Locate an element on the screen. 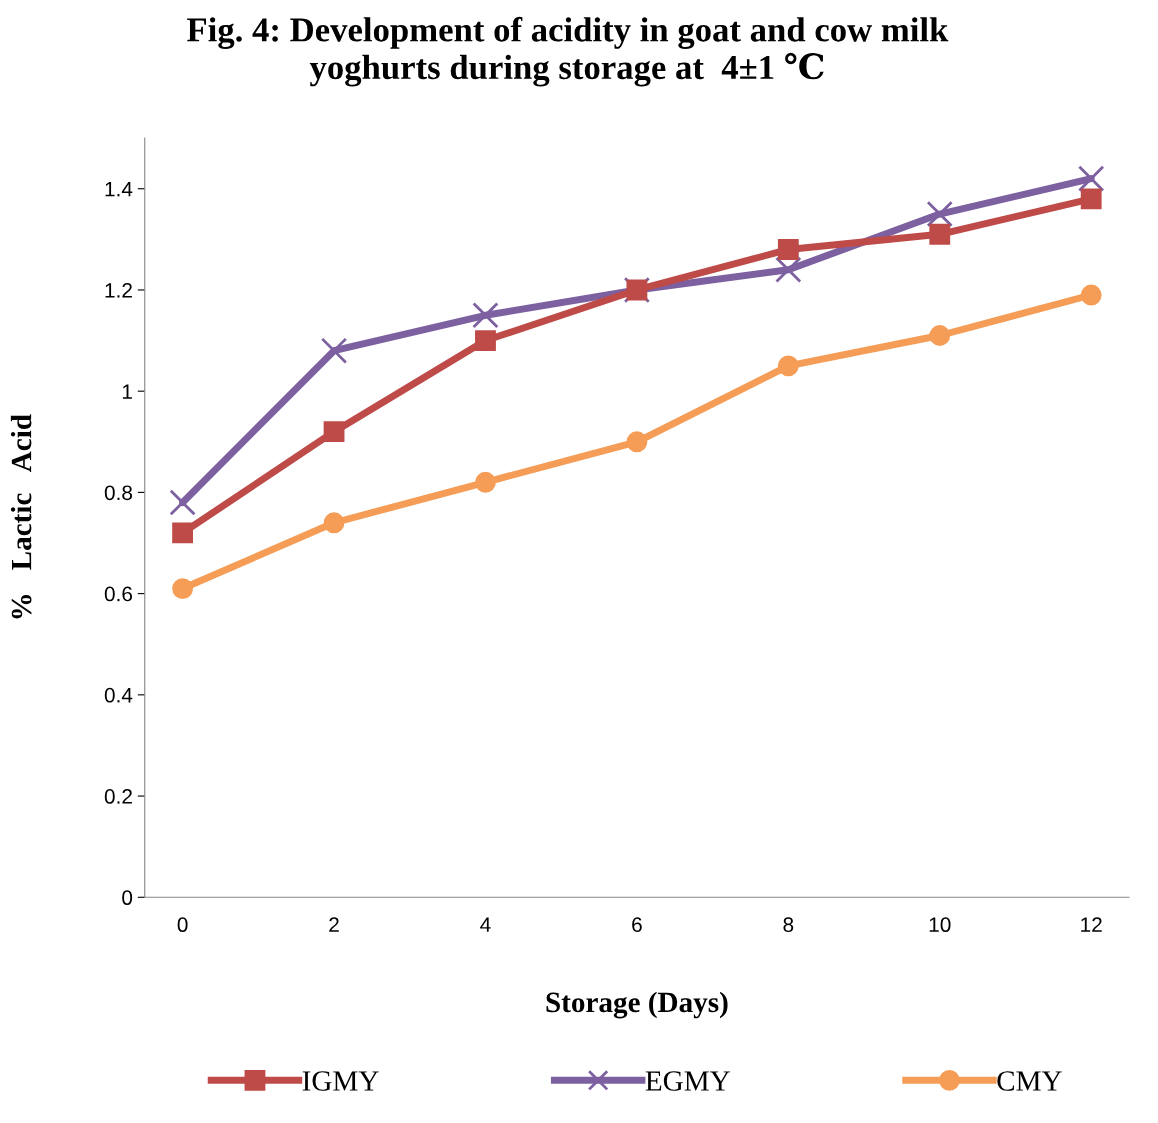 The width and height of the screenshot is (1158, 1123). x-tick-label: 10 is located at coordinates (940, 925).